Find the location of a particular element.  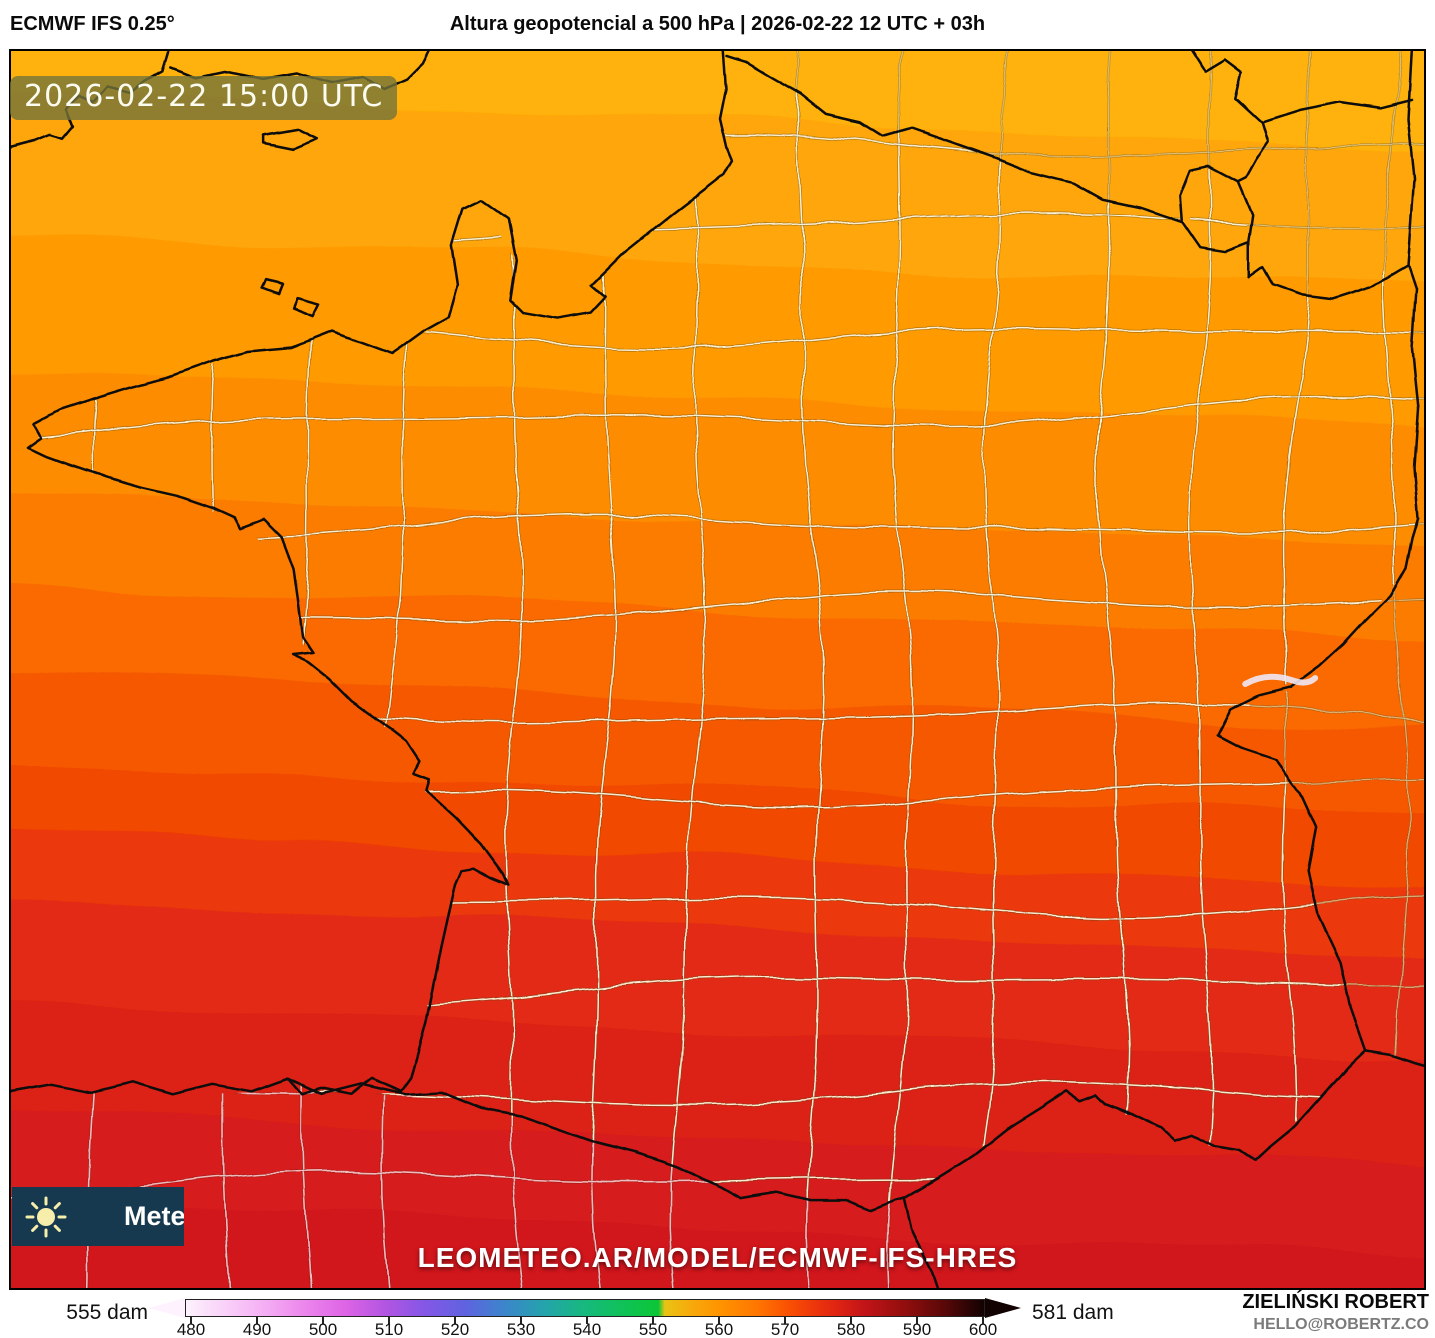

legend-tick-label: 500 is located at coordinates (323, 1329).